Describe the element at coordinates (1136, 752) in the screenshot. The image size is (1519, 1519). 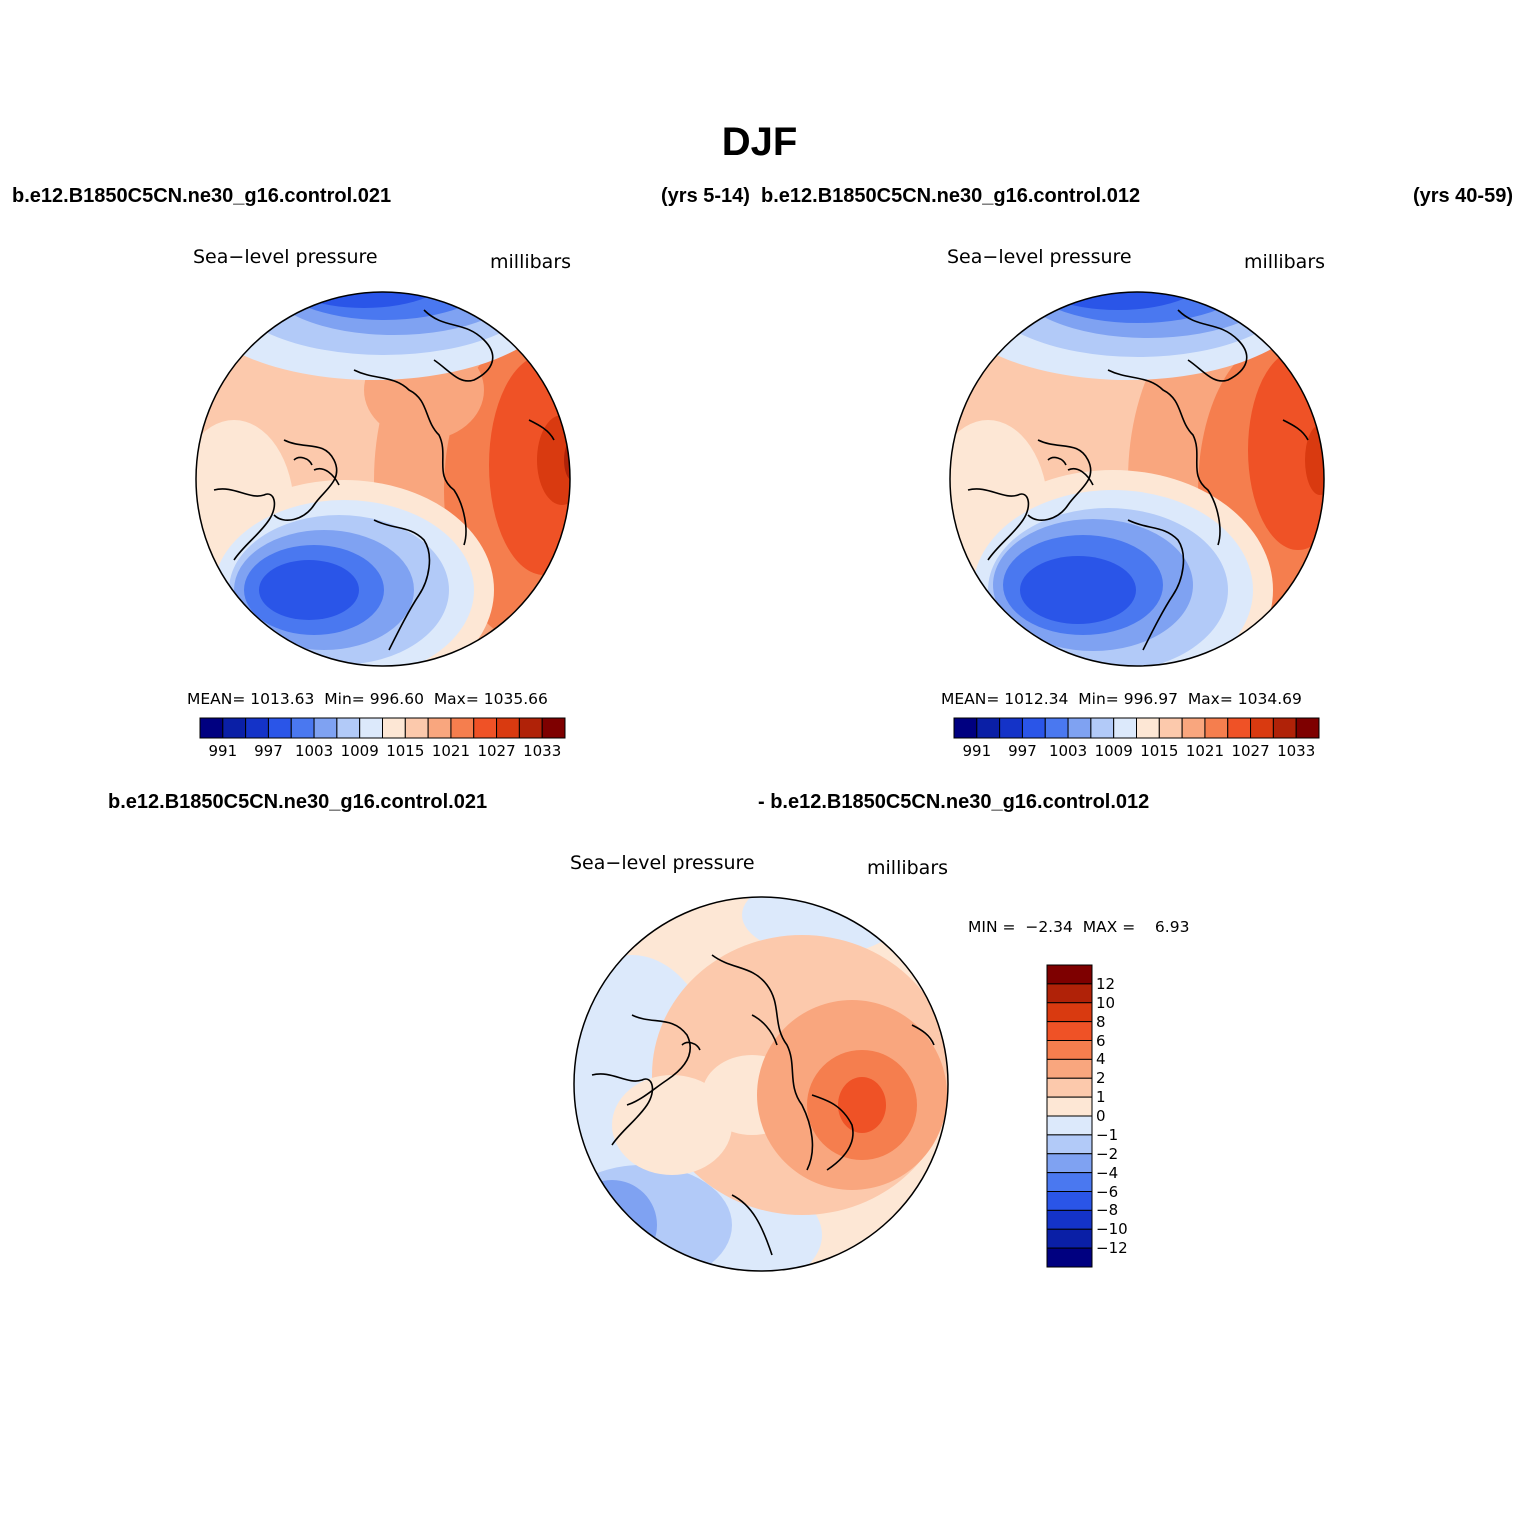
I see `right-colorbar-labels: 991 997 1003 1009 1015 1021 1027 1033` at that location.